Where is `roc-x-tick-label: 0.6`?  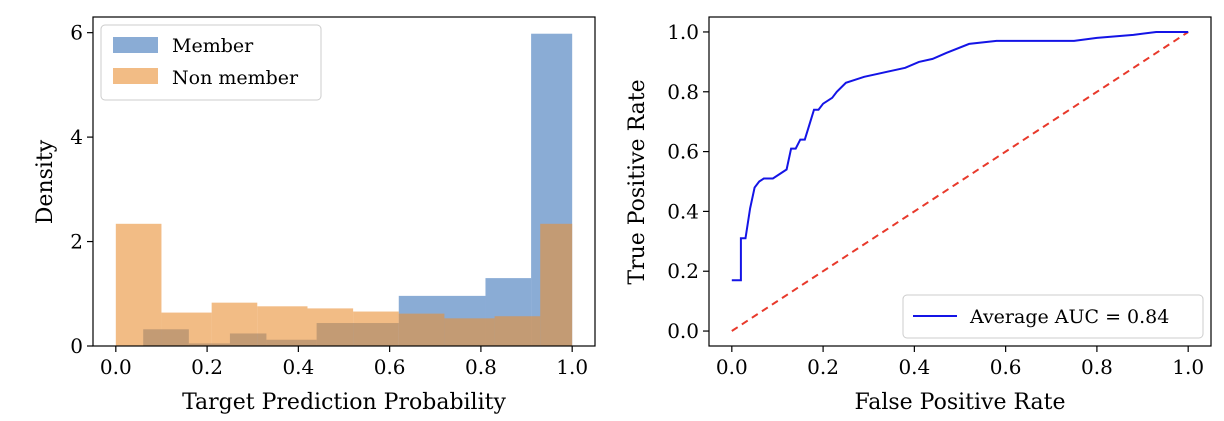
roc-x-tick-label: 0.6 is located at coordinates (1006, 367).